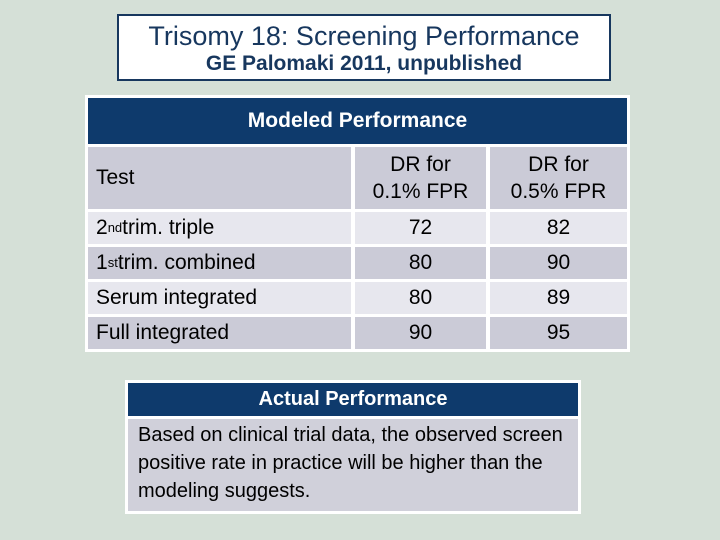 The height and width of the screenshot is (540, 720). Describe the element at coordinates (168, 227) in the screenshot. I see `row-label-text: trim. triple` at that location.